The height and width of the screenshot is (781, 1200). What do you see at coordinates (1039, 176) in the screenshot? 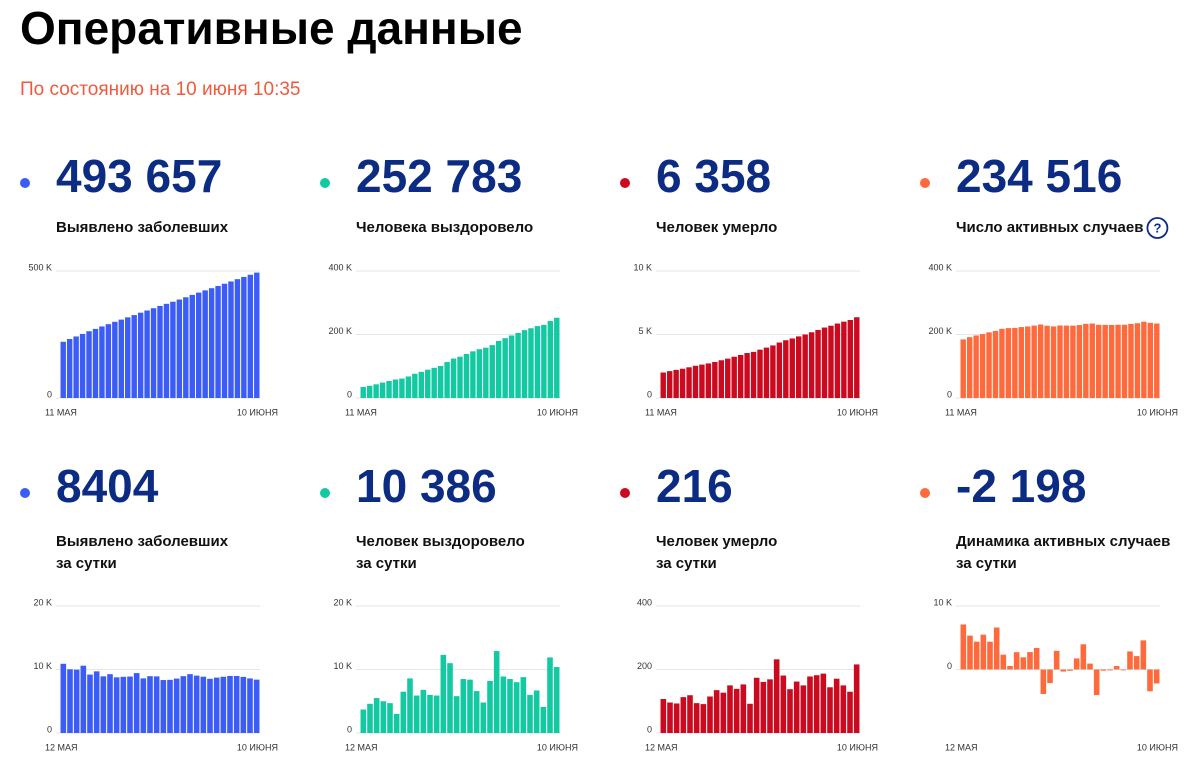
I see `stat-value: 234 516` at bounding box center [1039, 176].